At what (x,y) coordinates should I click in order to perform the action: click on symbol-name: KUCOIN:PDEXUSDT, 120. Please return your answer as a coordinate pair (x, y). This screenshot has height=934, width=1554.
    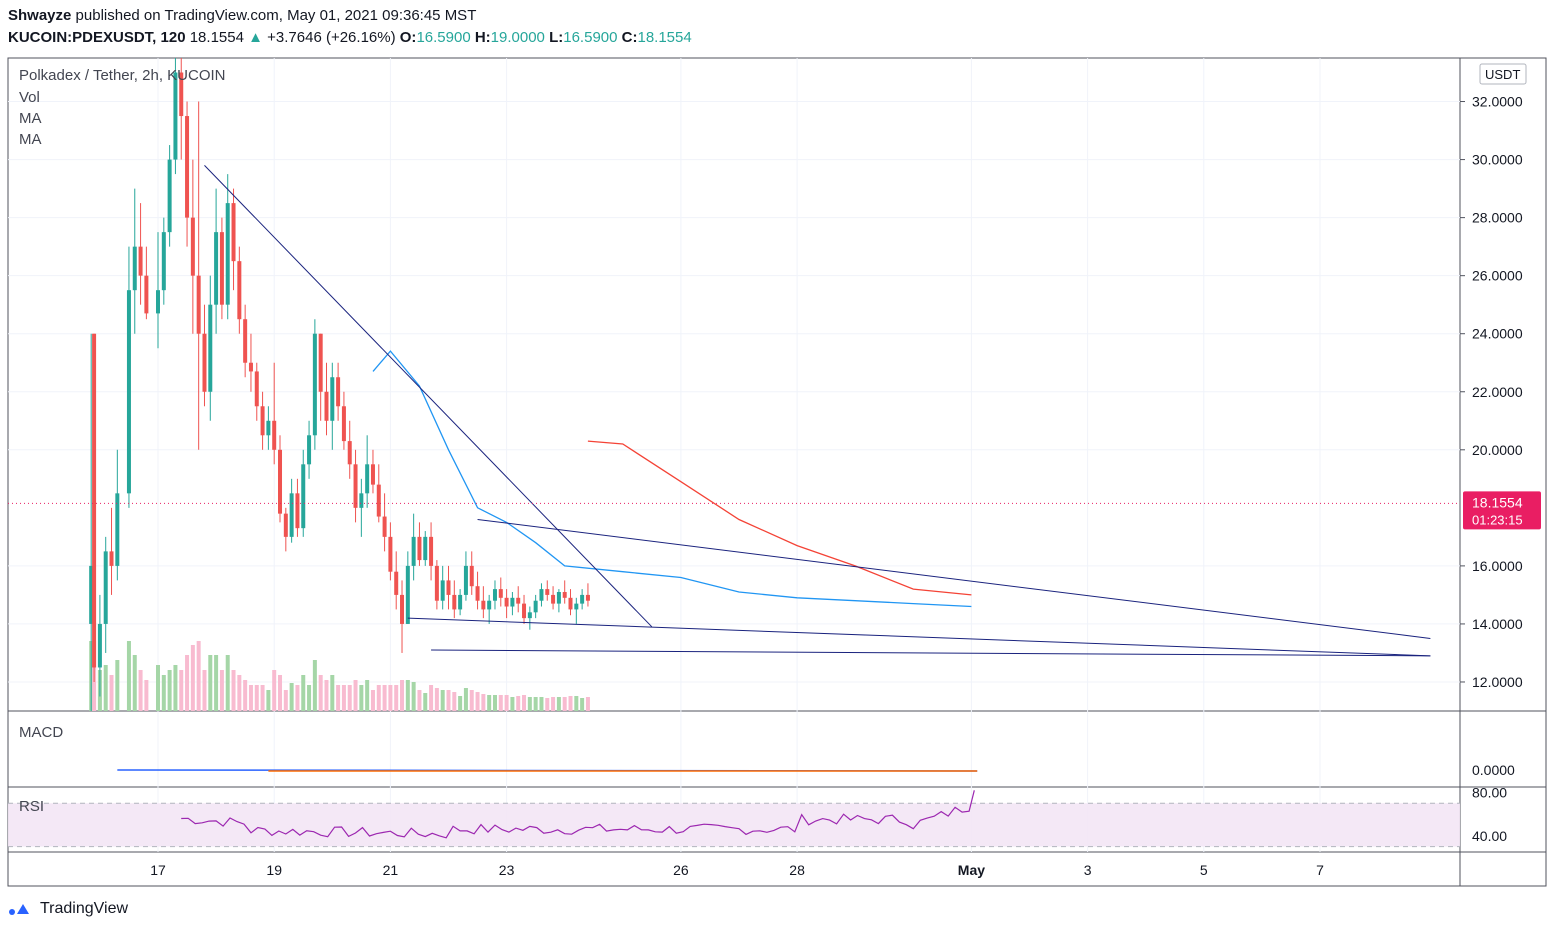
    Looking at the image, I should click on (97, 37).